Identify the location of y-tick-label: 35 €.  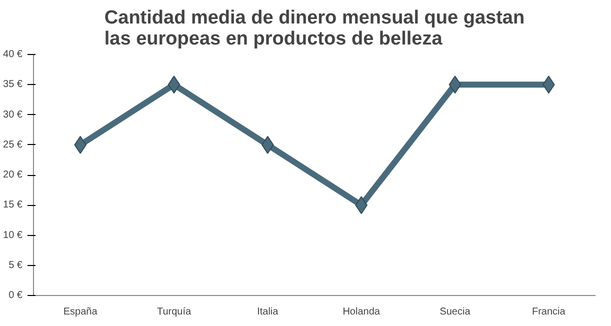
(13, 84).